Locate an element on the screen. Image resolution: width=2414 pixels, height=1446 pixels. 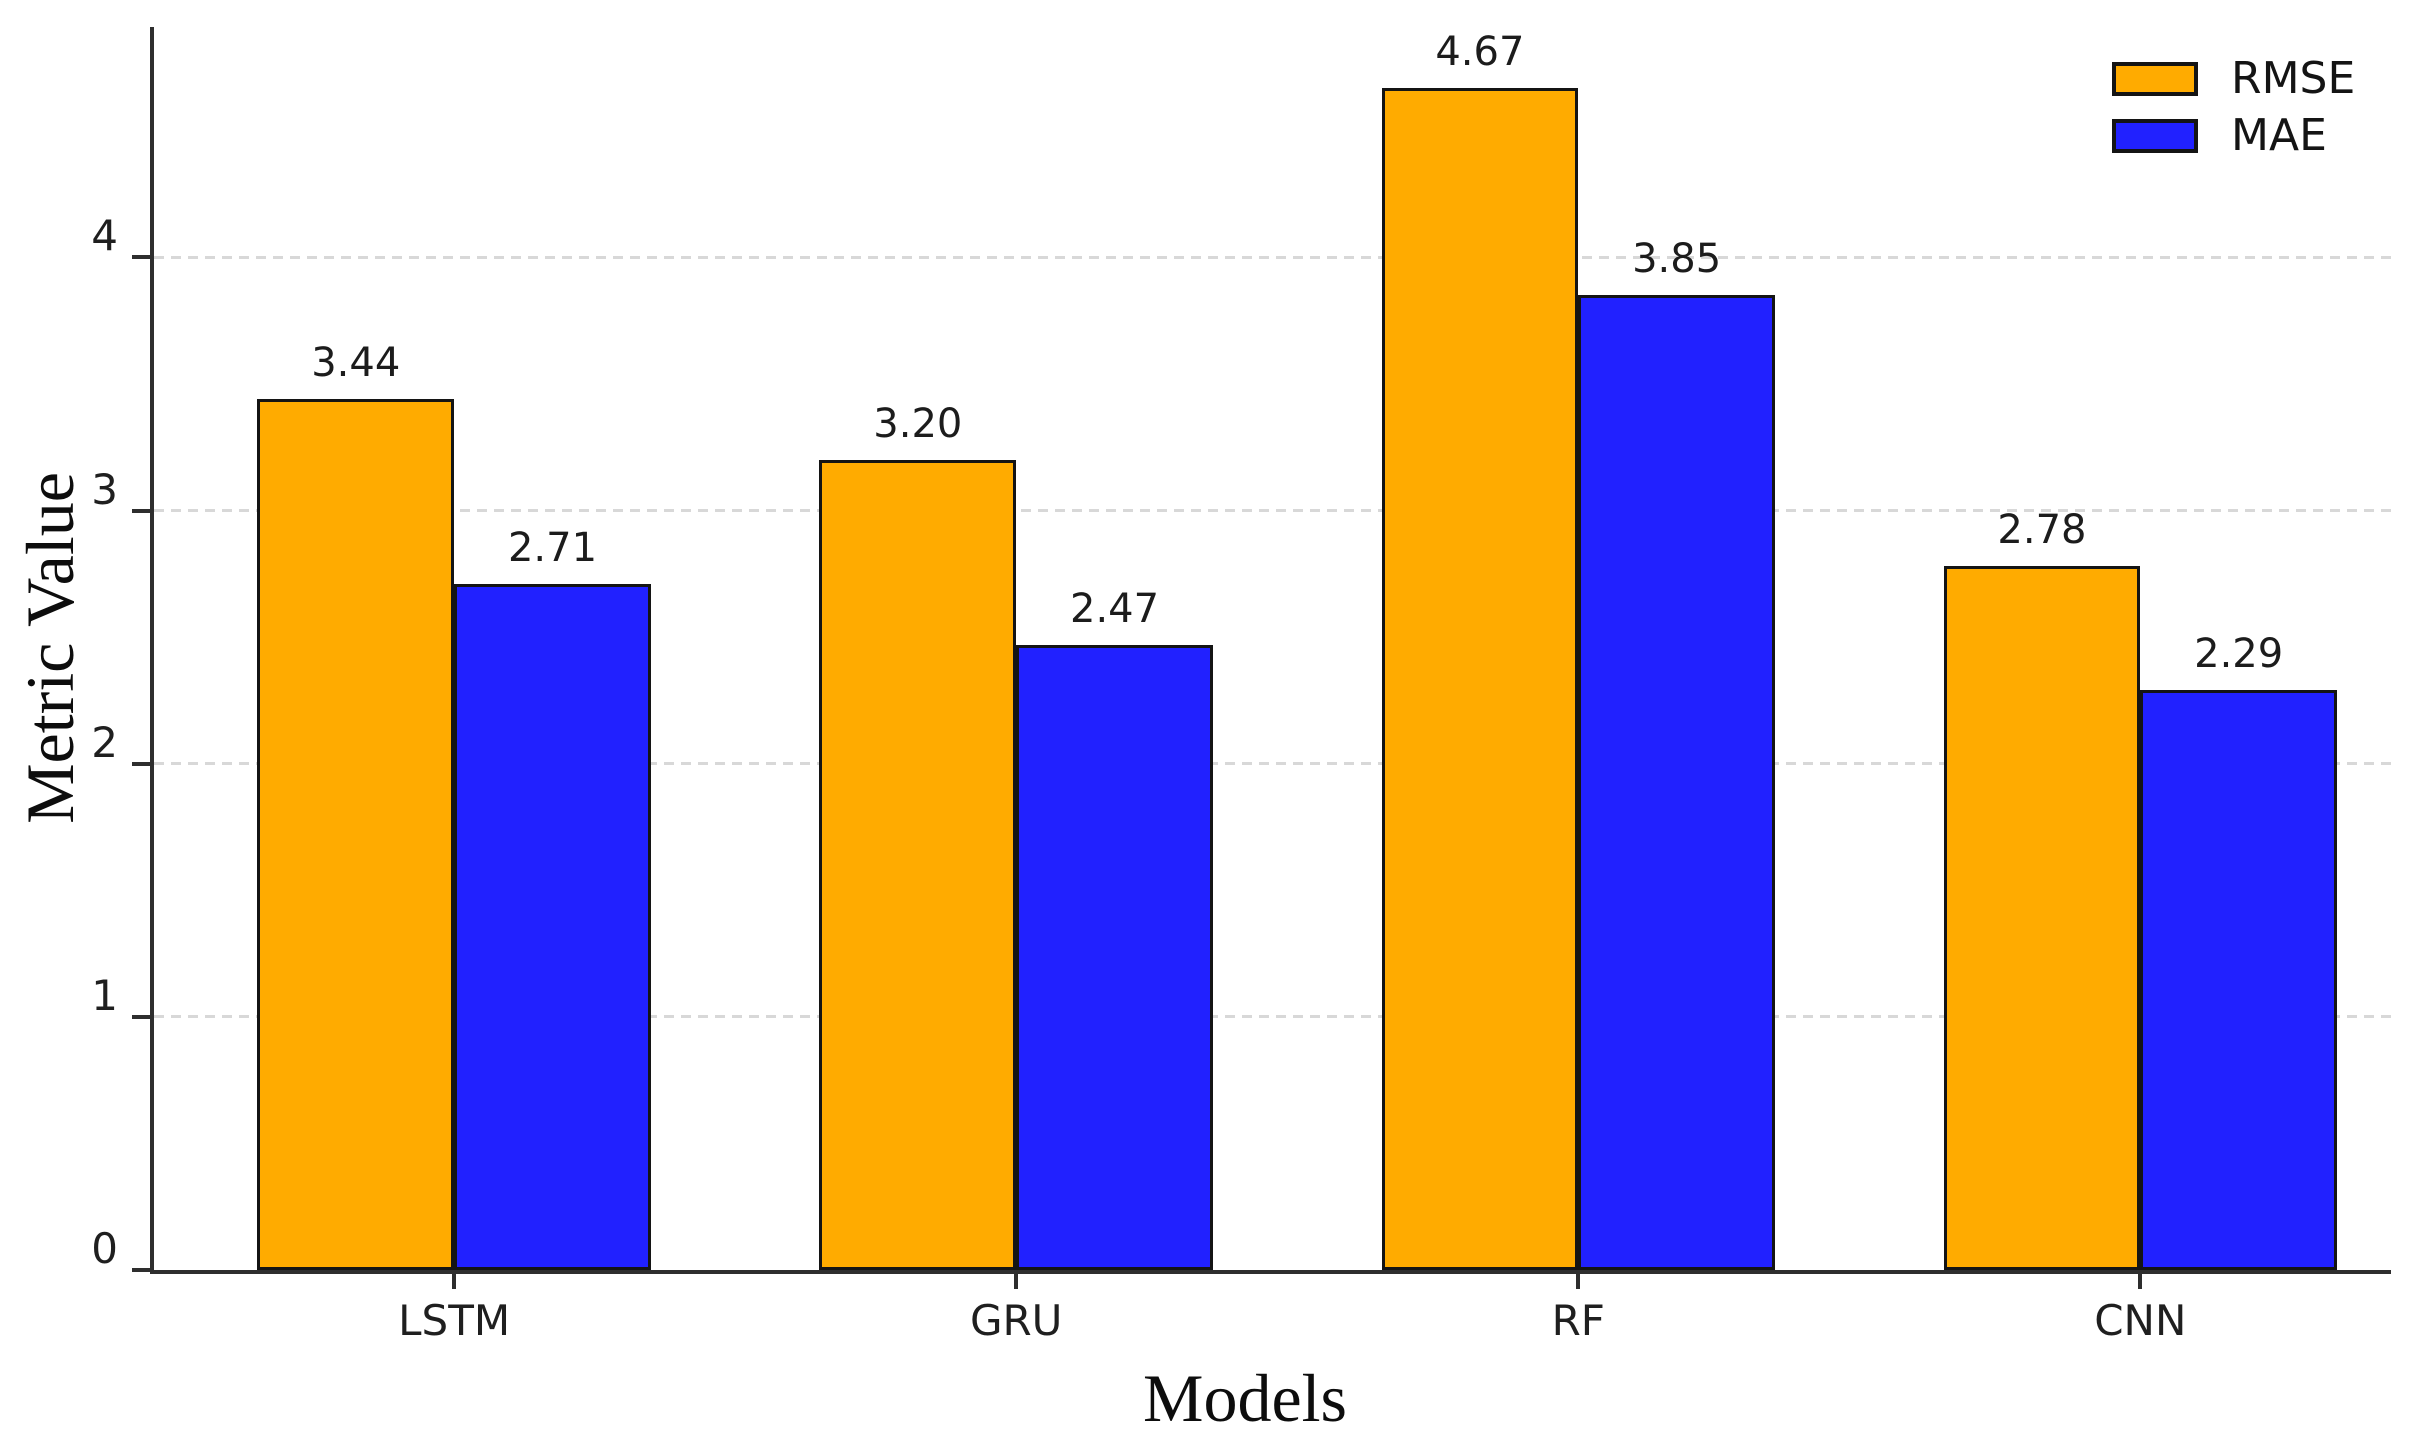
bar-mae-rf is located at coordinates (1676, 782).